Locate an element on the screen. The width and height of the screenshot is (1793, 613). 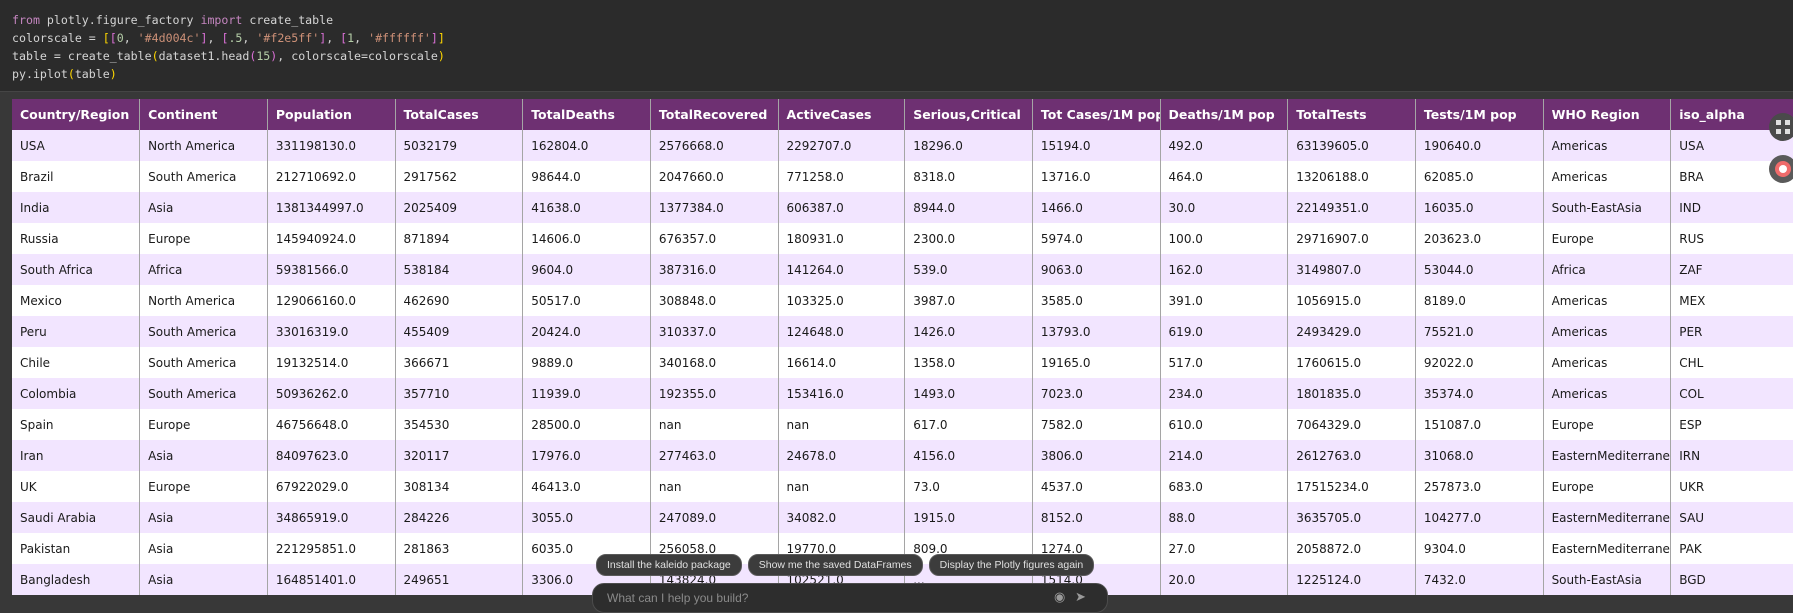
suggestion-chip: Show me the saved DataFrames is located at coordinates (835, 565).